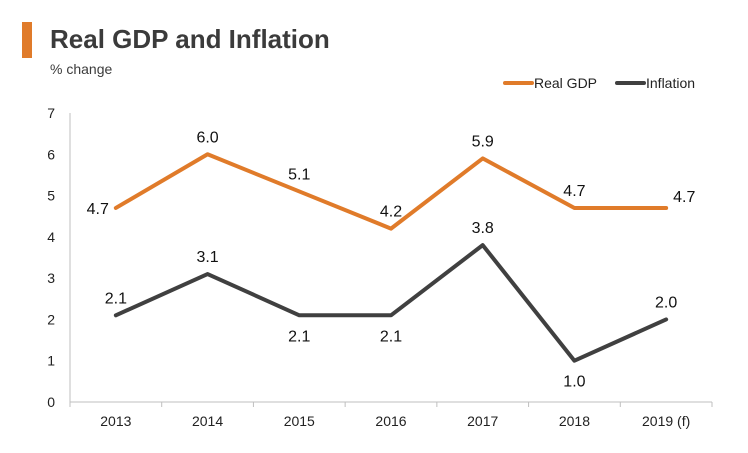 The height and width of the screenshot is (453, 748). What do you see at coordinates (207, 257) in the screenshot?
I see `data-label-inflation: 3.1` at bounding box center [207, 257].